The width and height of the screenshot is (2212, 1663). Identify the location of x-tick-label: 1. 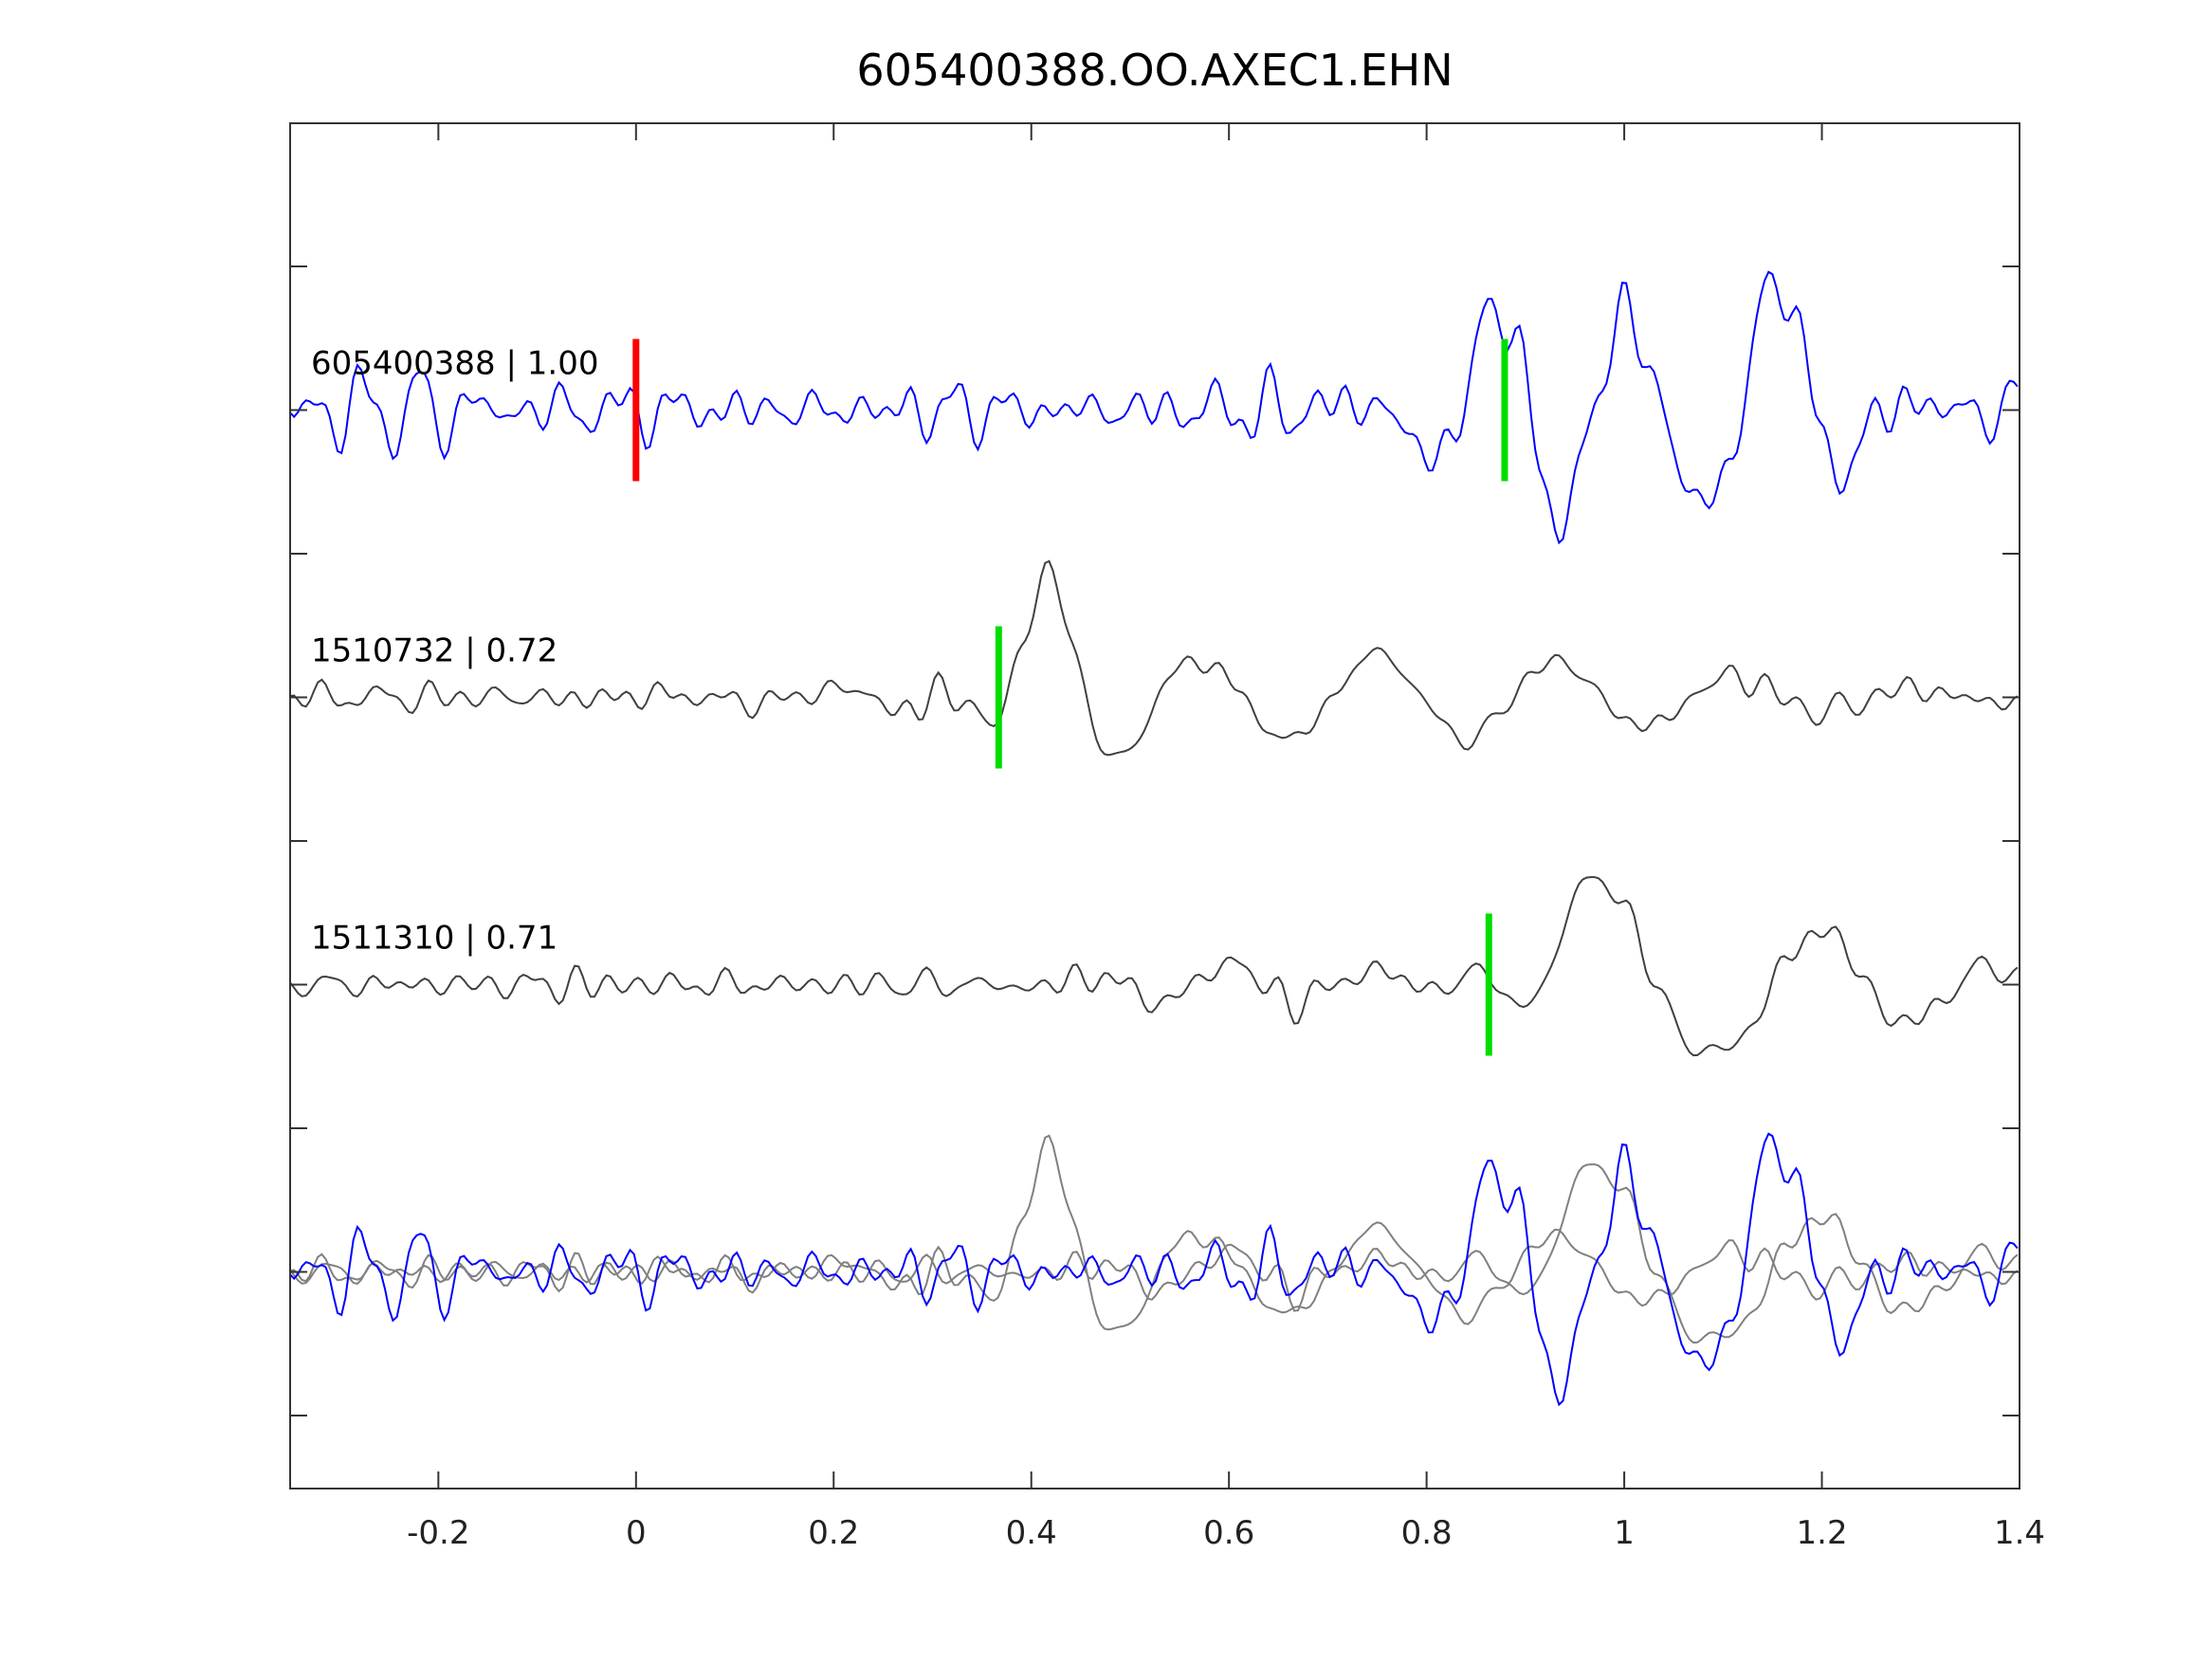
(1624, 1533).